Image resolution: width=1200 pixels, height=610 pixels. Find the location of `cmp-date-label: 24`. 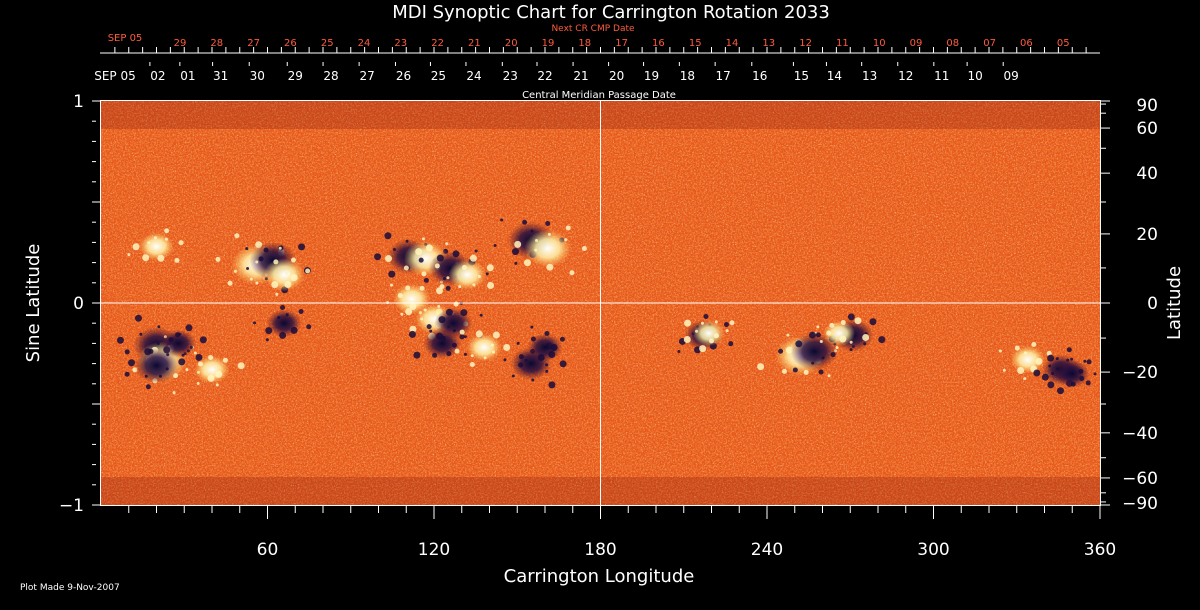

cmp-date-label: 24 is located at coordinates (473, 76).